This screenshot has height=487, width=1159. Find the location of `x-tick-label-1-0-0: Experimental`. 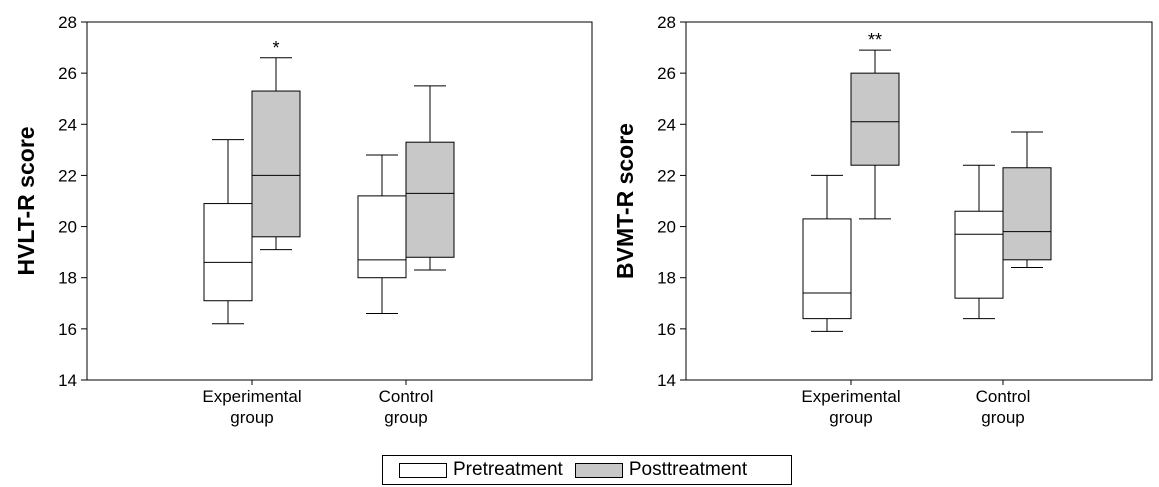

x-tick-label-1-0-0: Experimental is located at coordinates (850, 396).